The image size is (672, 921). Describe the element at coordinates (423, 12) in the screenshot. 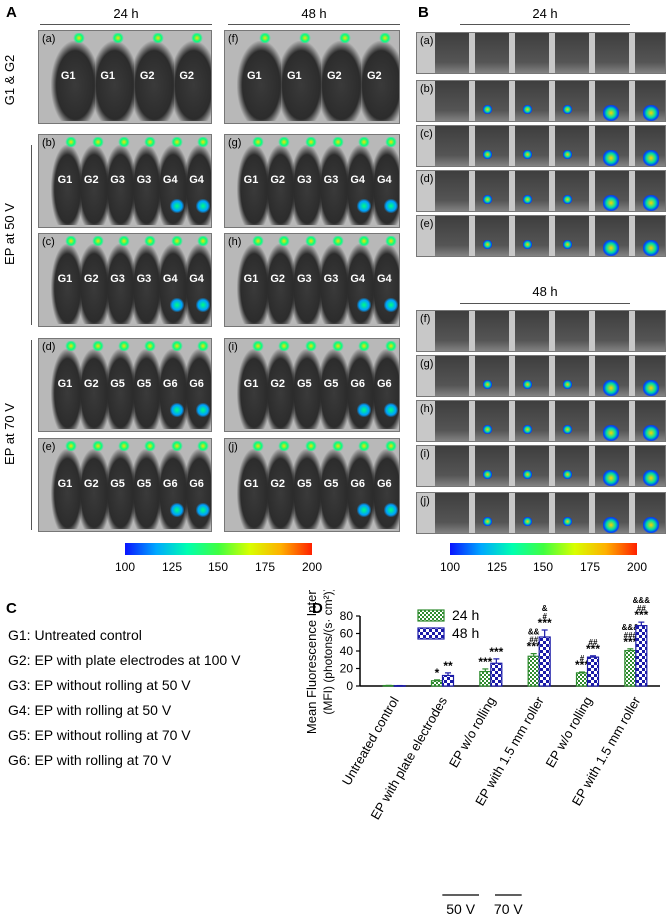

I see `panel-b-letter: B` at that location.